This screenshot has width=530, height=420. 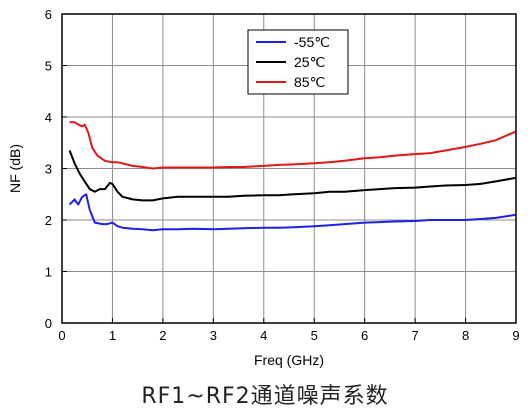 What do you see at coordinates (309, 62) in the screenshot?
I see `legend-label: 25℃` at bounding box center [309, 62].